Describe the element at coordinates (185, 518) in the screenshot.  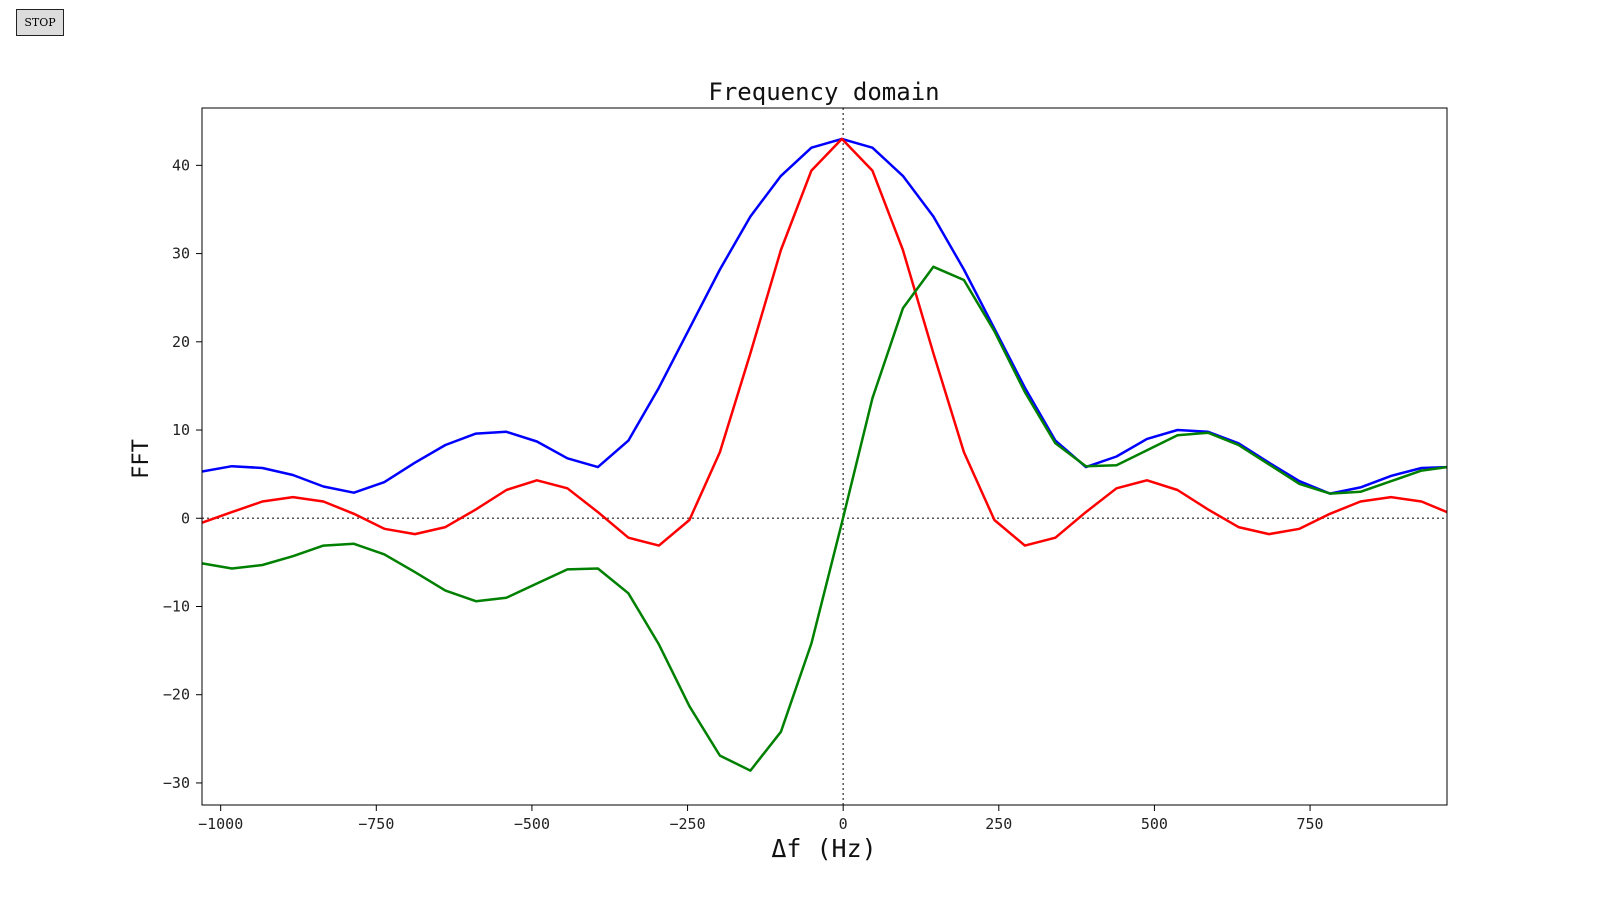
I see `y-tick-label: 0` at that location.